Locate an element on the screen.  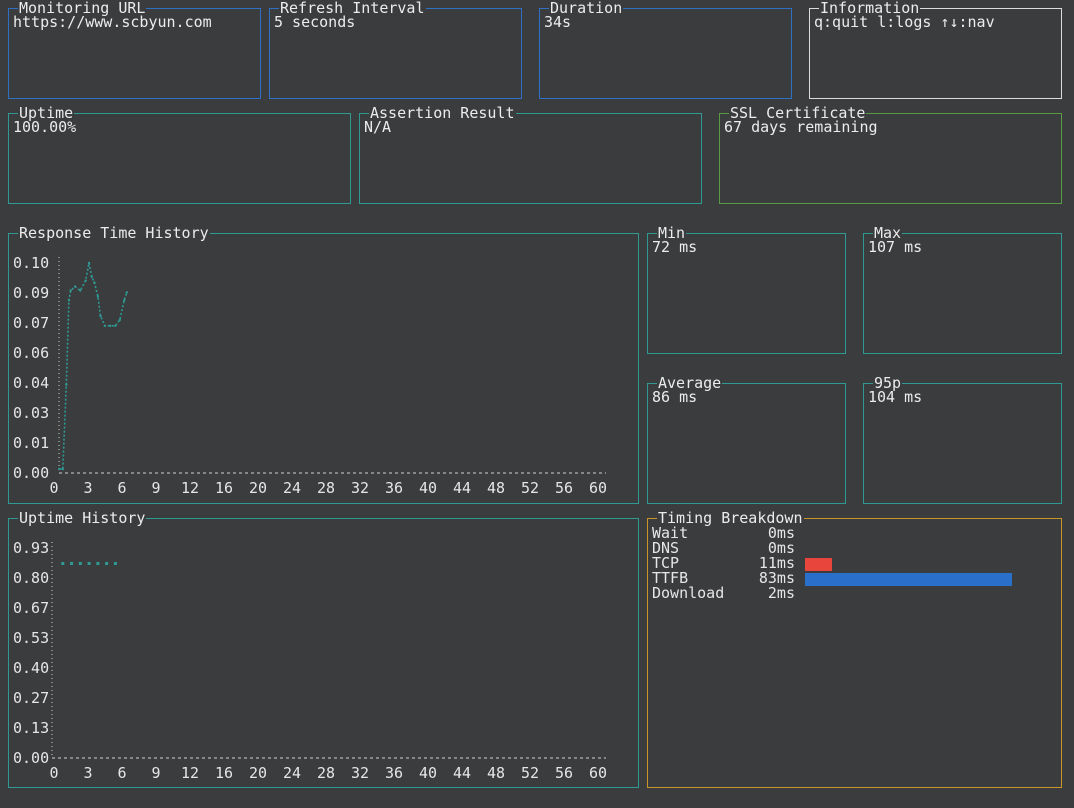
y-tick-label: 0.93 is located at coordinates (31, 548).